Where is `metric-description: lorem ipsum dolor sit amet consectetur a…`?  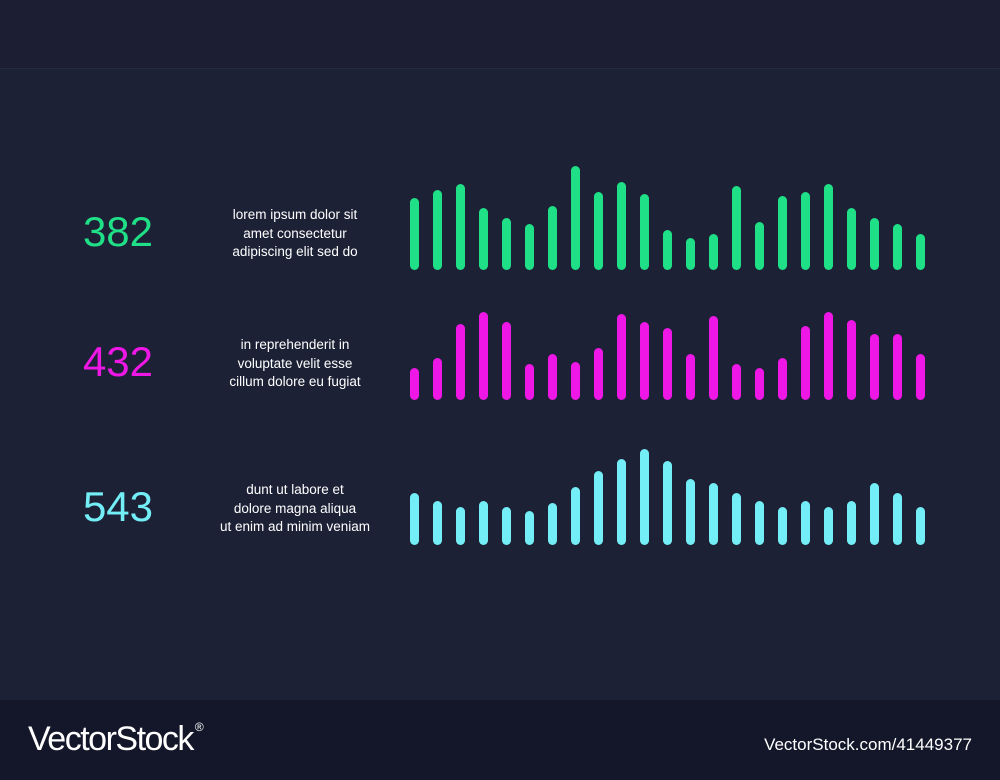
metric-description: lorem ipsum dolor sit amet consectetur a… is located at coordinates (295, 234).